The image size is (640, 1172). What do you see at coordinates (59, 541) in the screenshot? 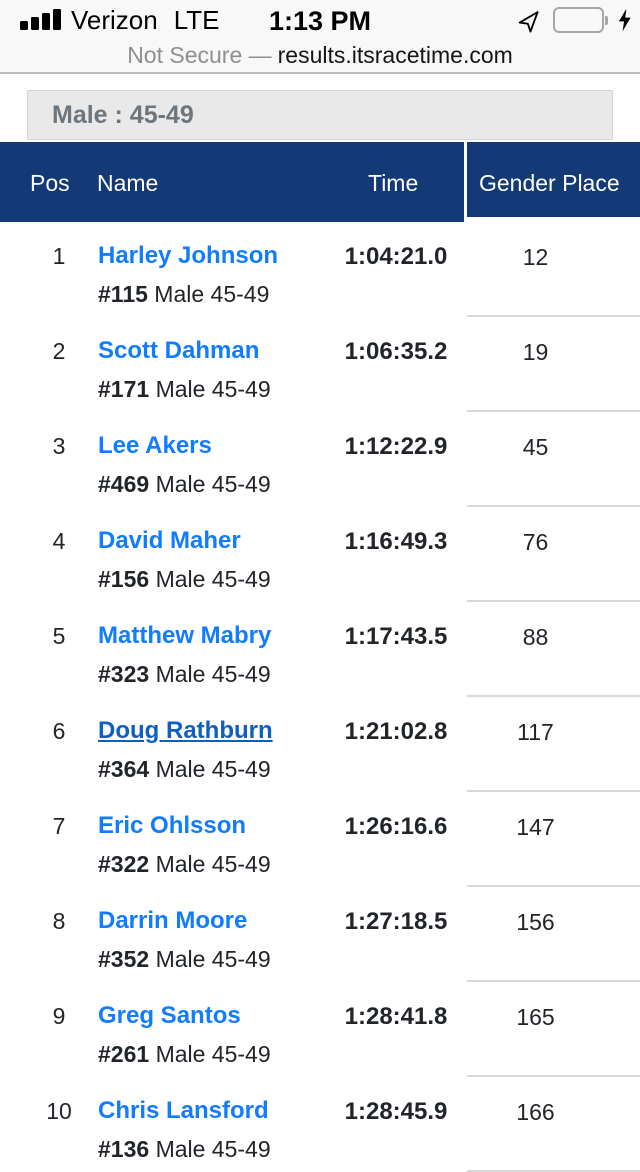
I see `position-cell: 4` at bounding box center [59, 541].